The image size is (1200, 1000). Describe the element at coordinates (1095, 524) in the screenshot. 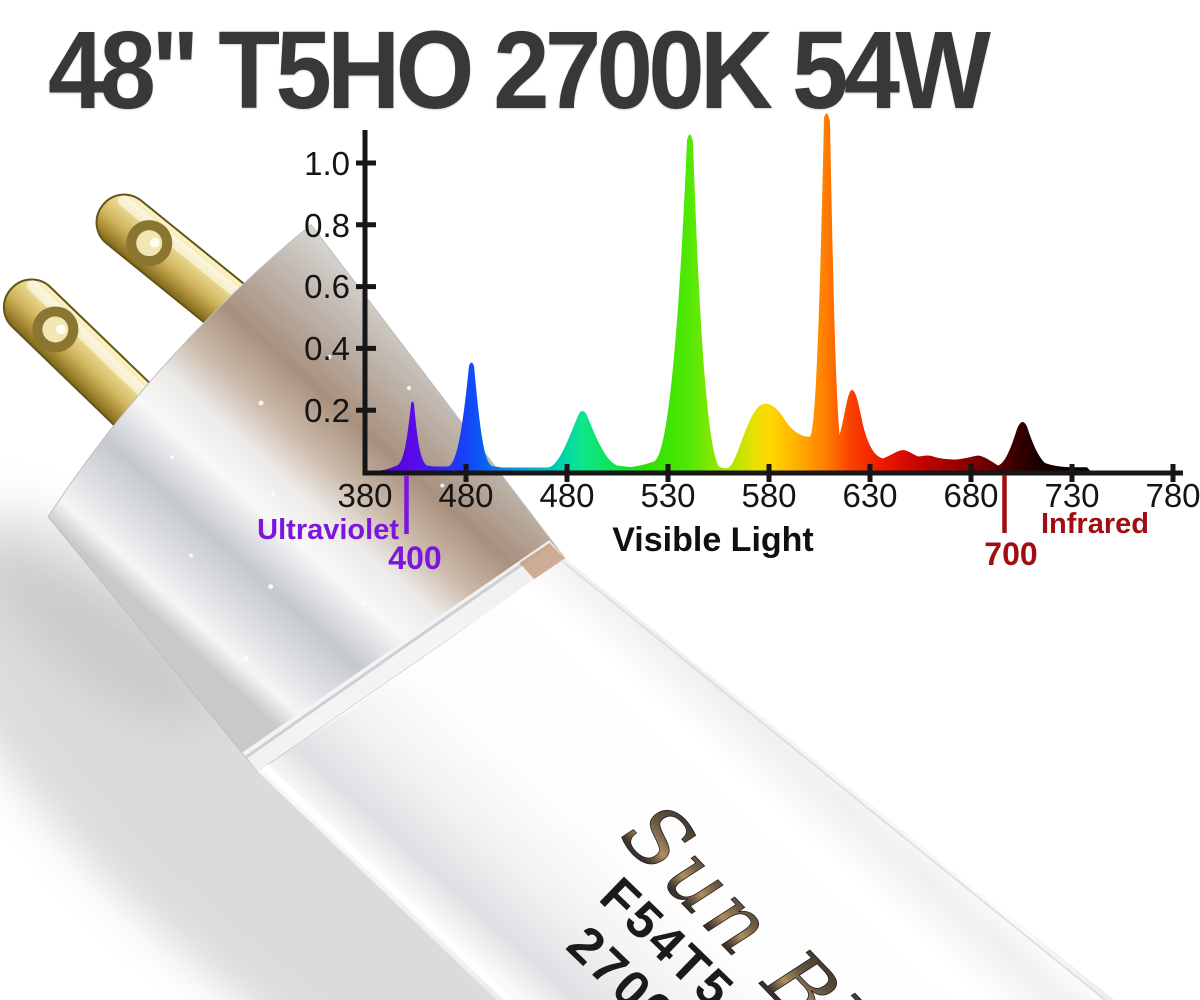

I see `infrared-label: Infrared` at that location.